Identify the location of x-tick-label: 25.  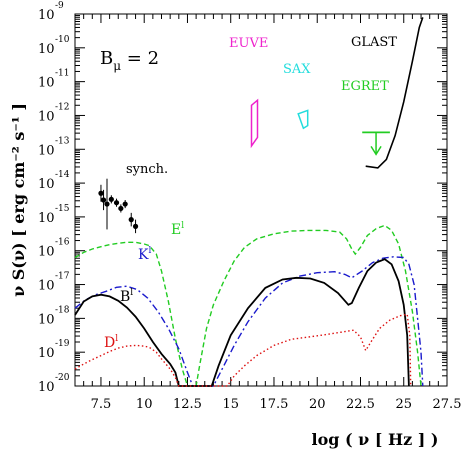
(403, 404).